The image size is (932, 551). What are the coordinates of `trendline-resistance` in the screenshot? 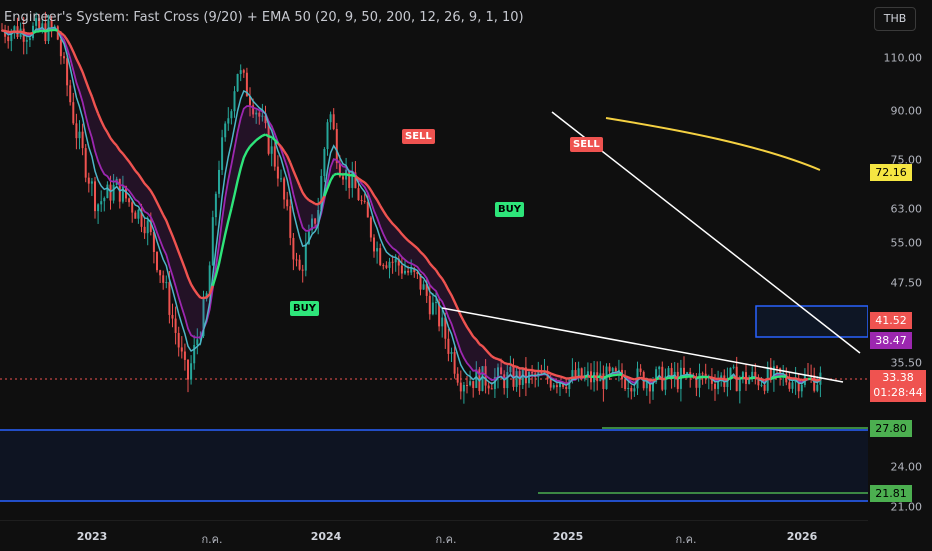 It's located at (706, 232).